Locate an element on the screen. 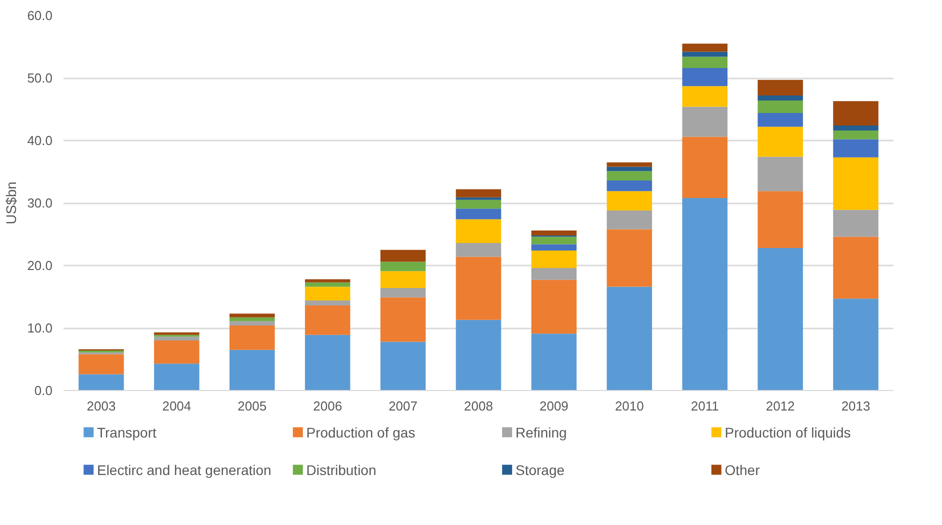 Image resolution: width=942 pixels, height=525 pixels. legend-label: Production of liquids is located at coordinates (787, 432).